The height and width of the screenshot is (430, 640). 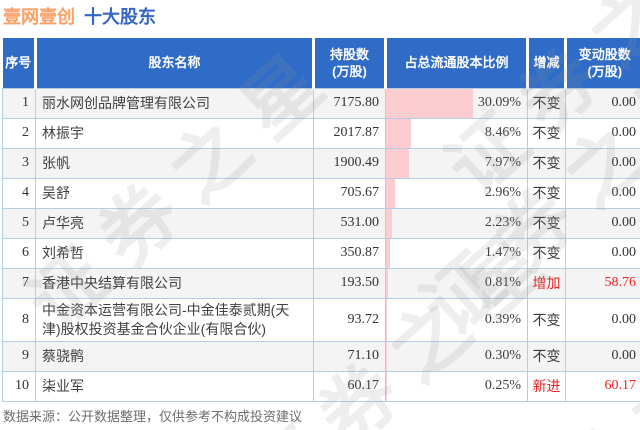 I want to click on shareholder-name-cell: 丽水网创品牌管理有限公司, so click(x=174, y=103).